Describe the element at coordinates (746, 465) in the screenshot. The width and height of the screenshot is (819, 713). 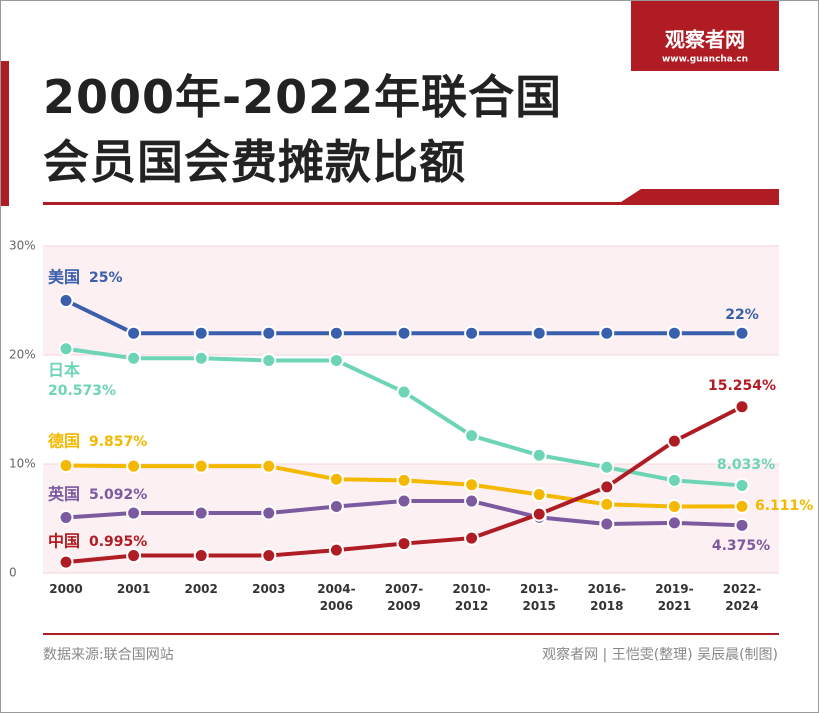
I see `data-label: 8.033%` at that location.